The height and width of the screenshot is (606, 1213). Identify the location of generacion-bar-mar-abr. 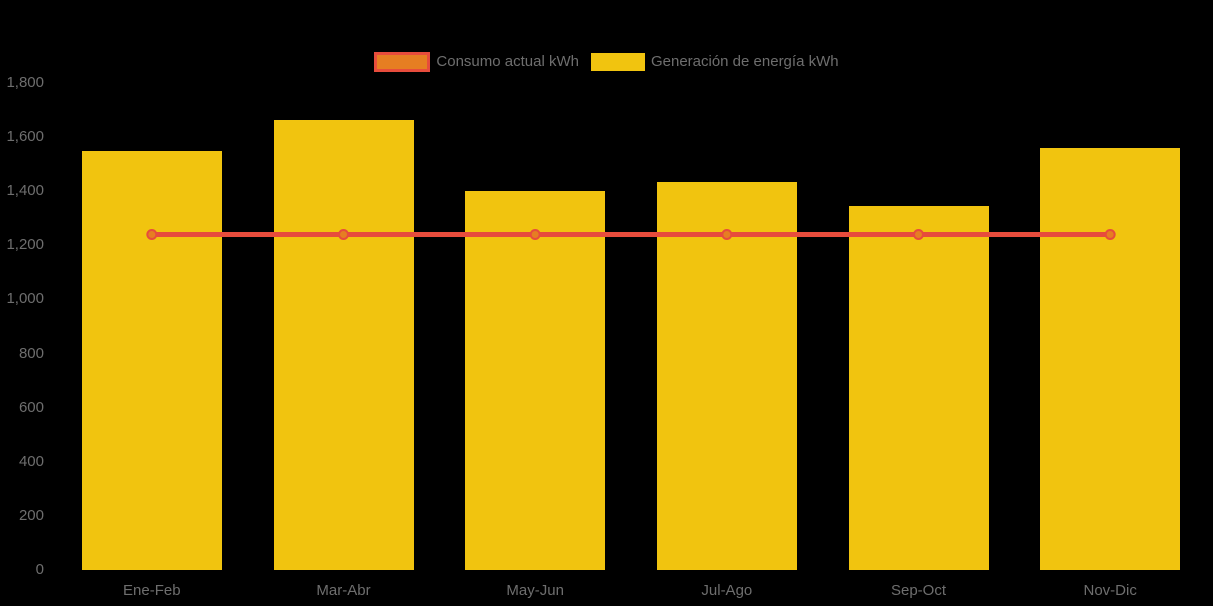
(343, 344).